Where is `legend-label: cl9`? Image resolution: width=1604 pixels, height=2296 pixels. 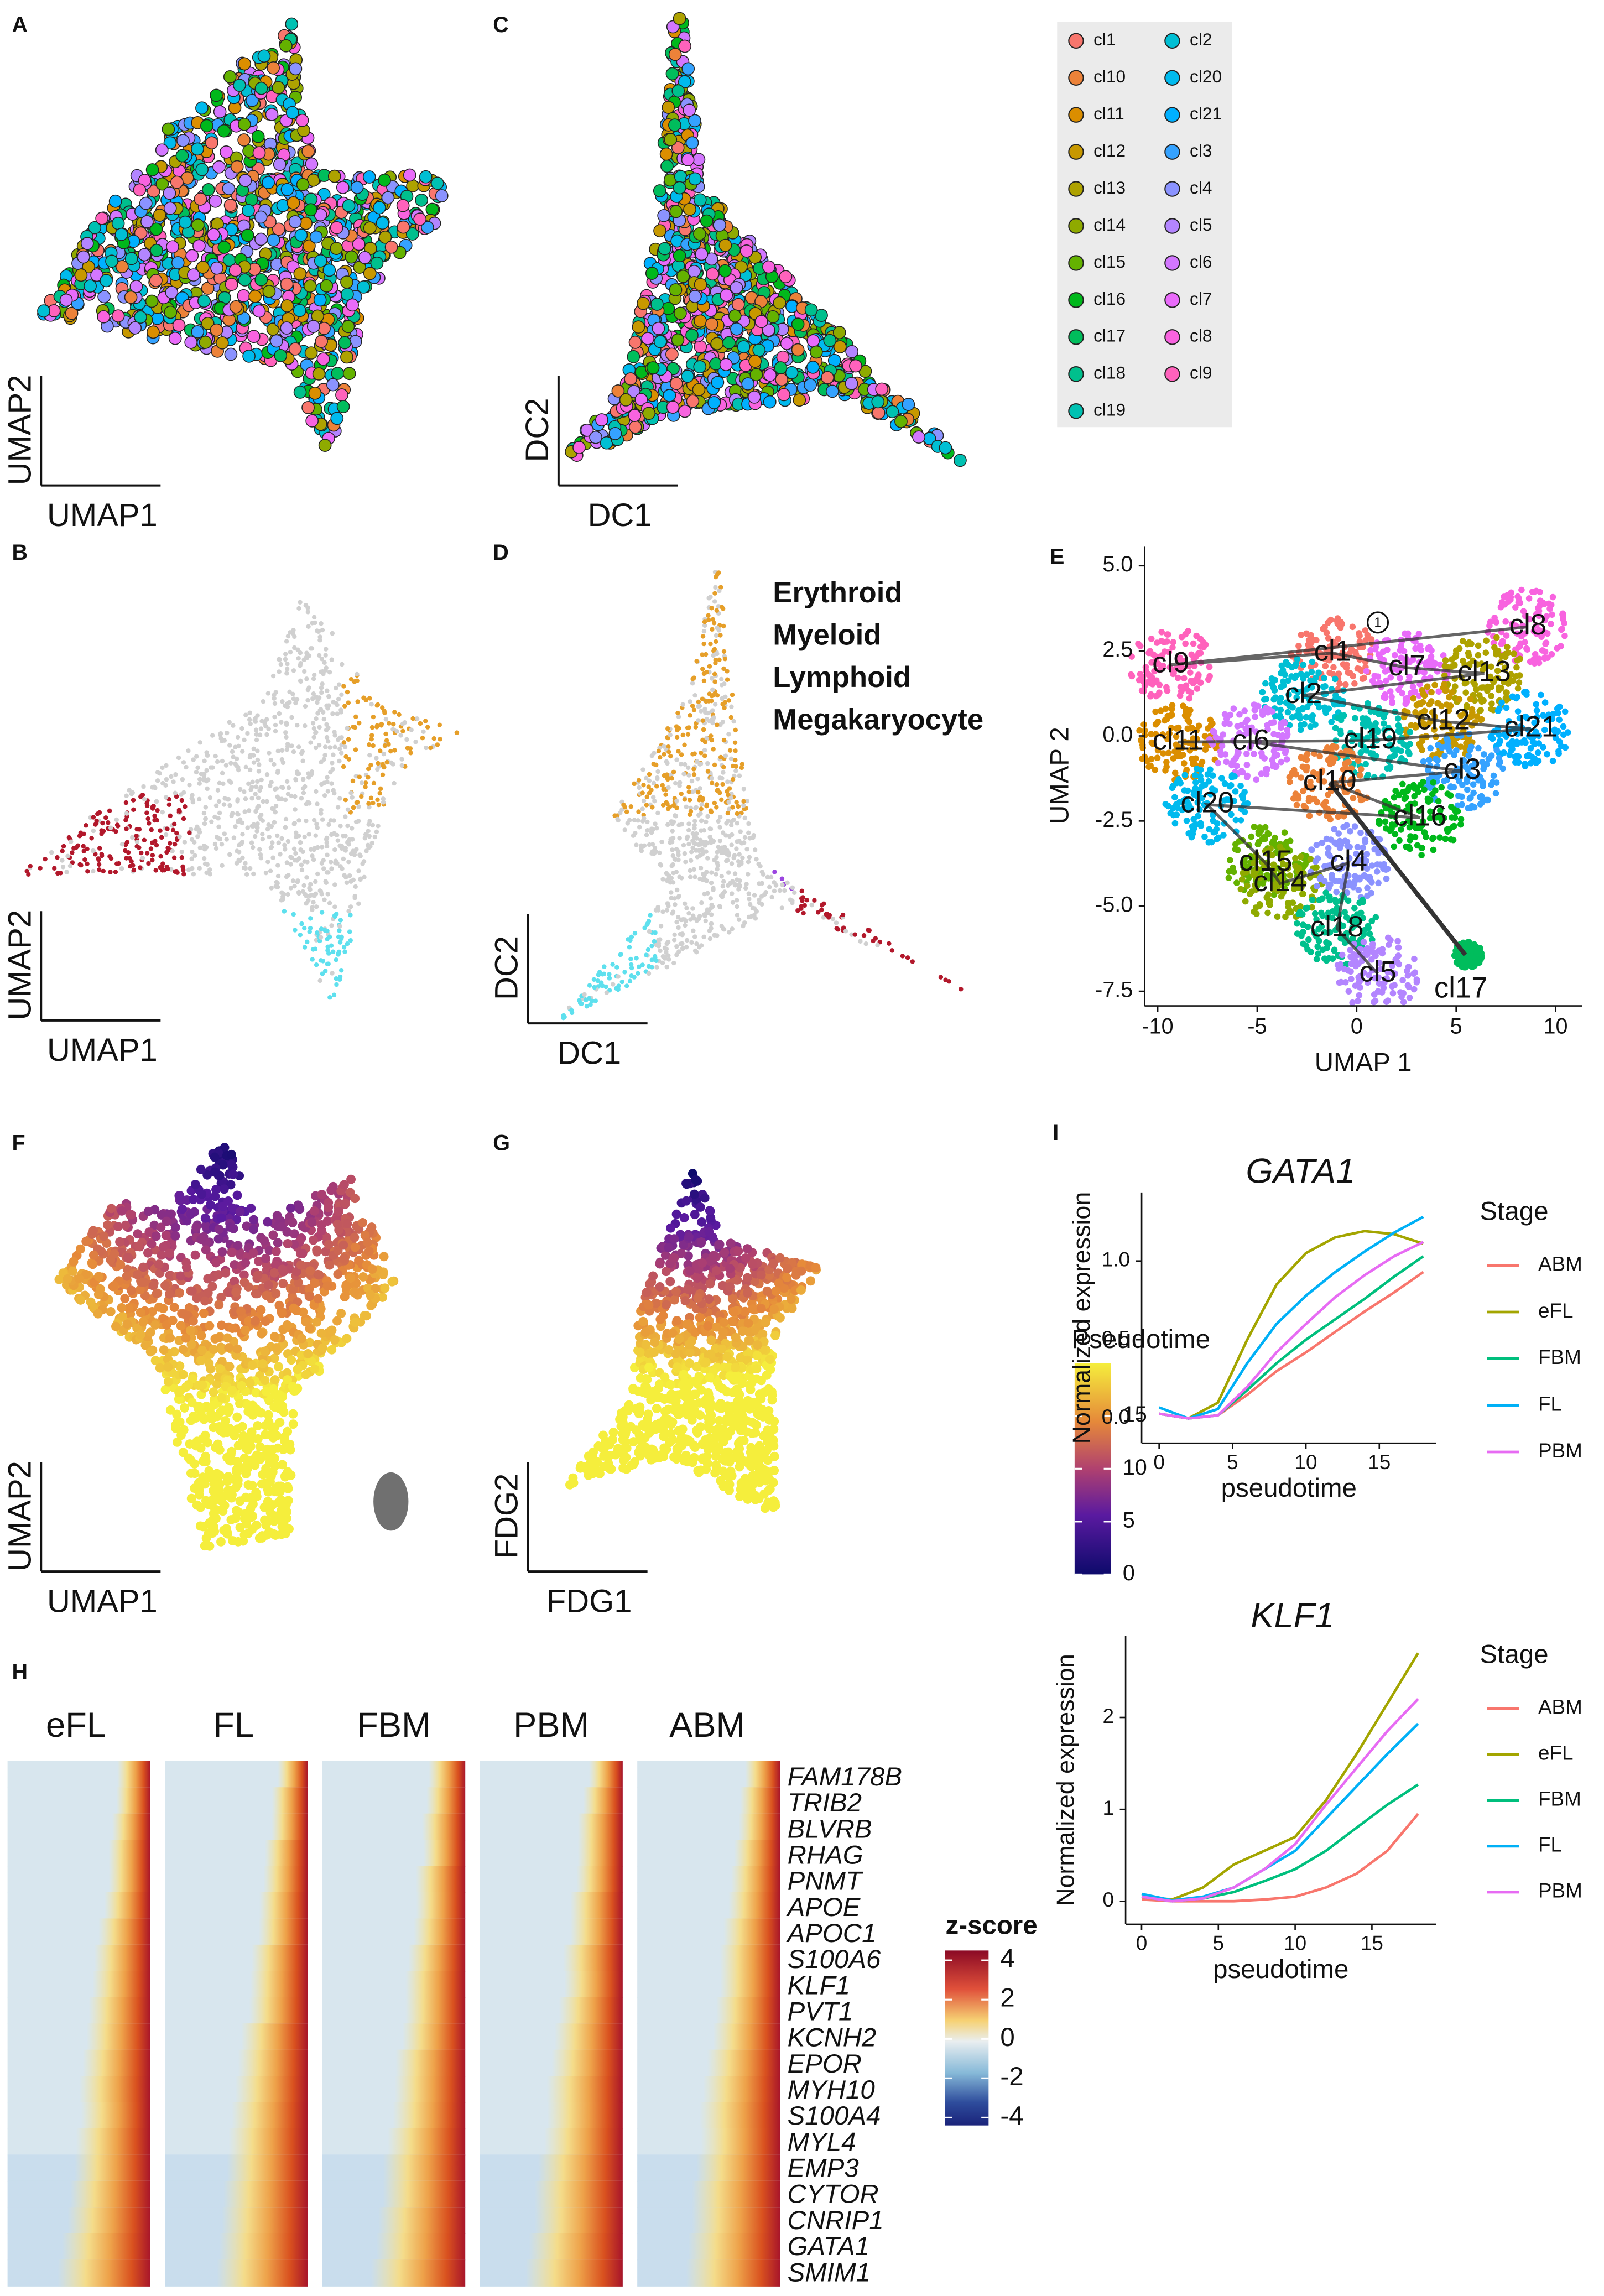
legend-label: cl9 is located at coordinates (1201, 373).